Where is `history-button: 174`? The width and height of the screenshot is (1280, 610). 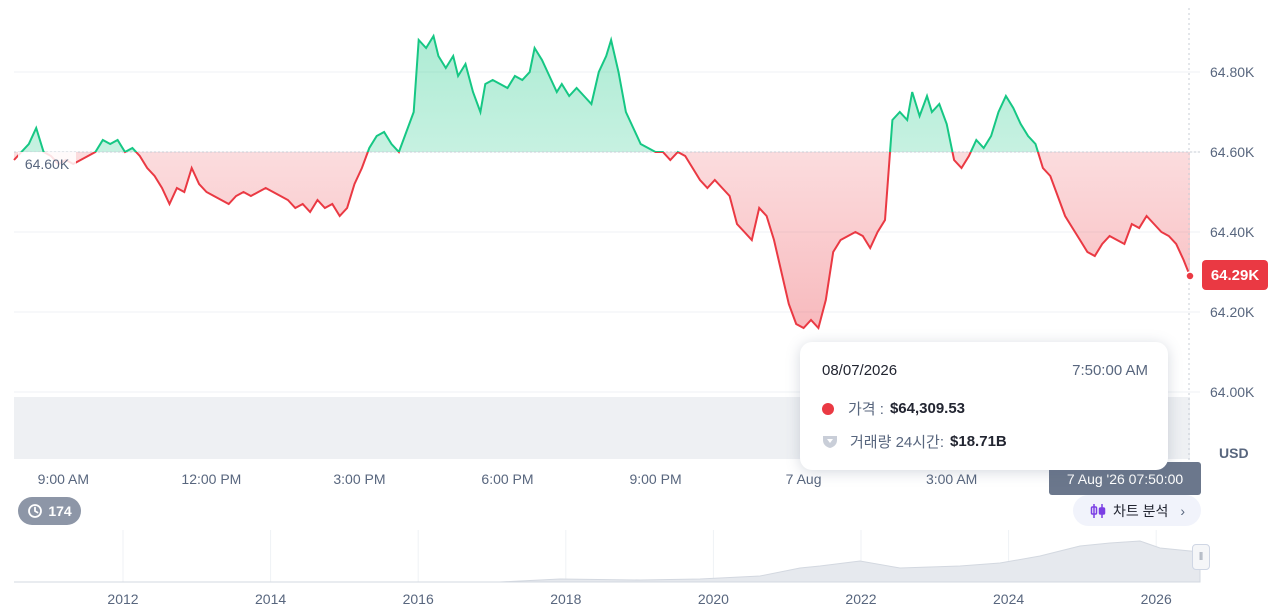
history-button: 174 is located at coordinates (49, 511).